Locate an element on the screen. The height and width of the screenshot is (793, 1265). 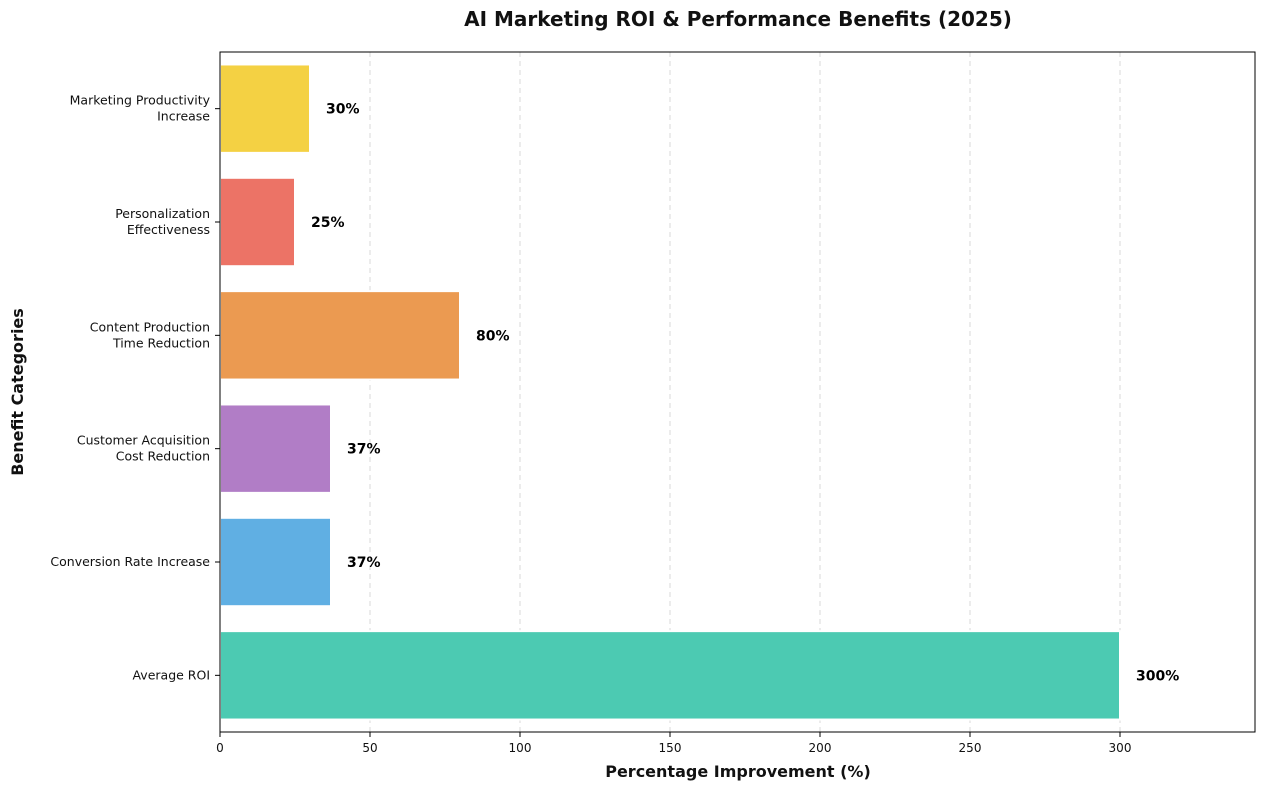
y-tick-label: Conversion Rate Increase is located at coordinates (130, 561).